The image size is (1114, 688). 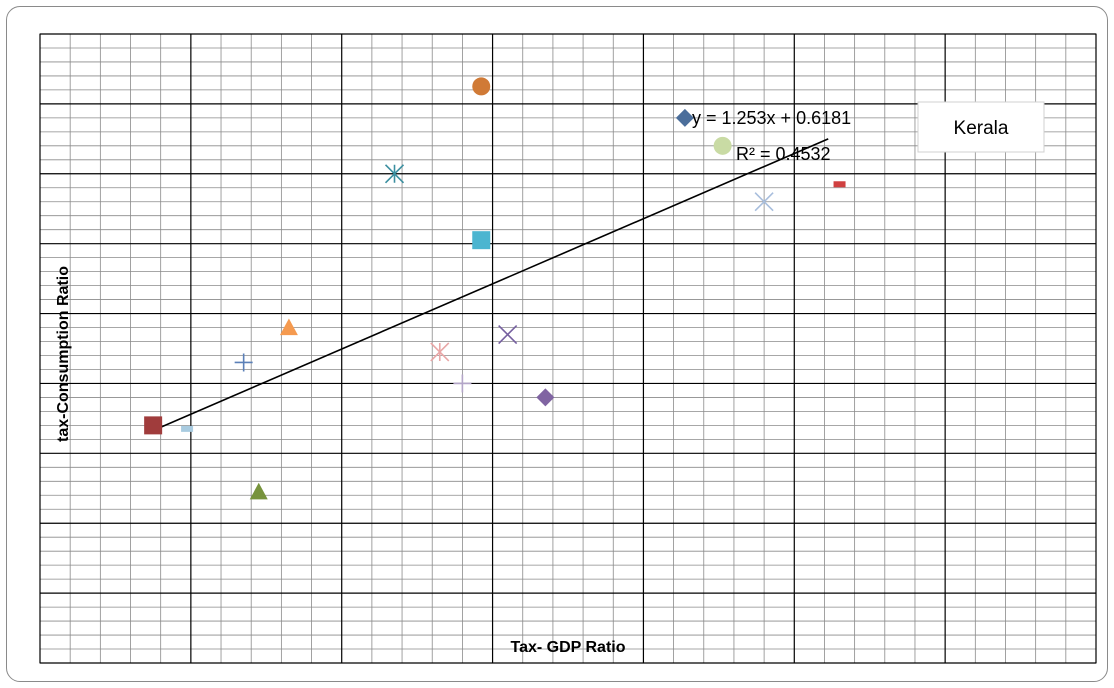 I want to click on kerala-callout: Kerala, so click(x=981, y=127).